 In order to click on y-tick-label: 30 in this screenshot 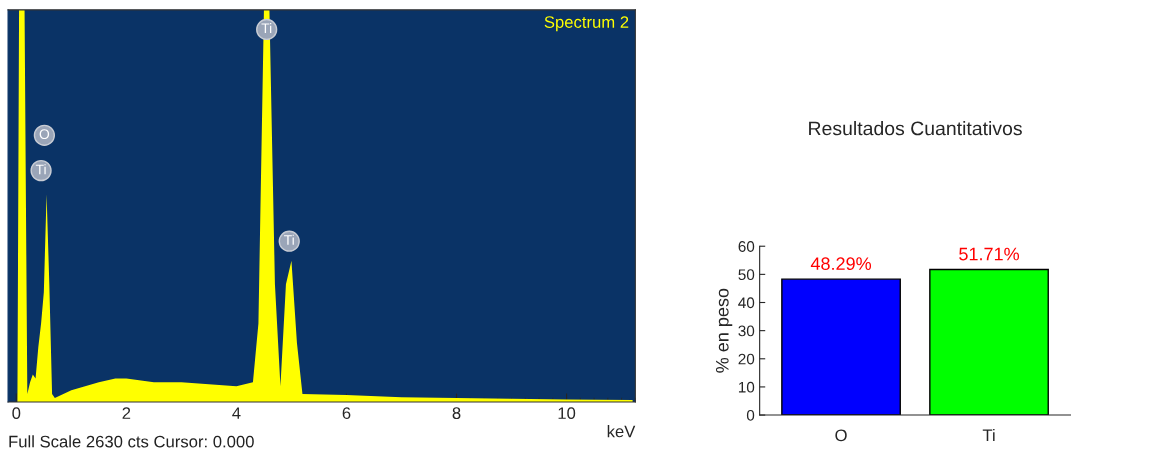, I will do `click(746, 331)`.